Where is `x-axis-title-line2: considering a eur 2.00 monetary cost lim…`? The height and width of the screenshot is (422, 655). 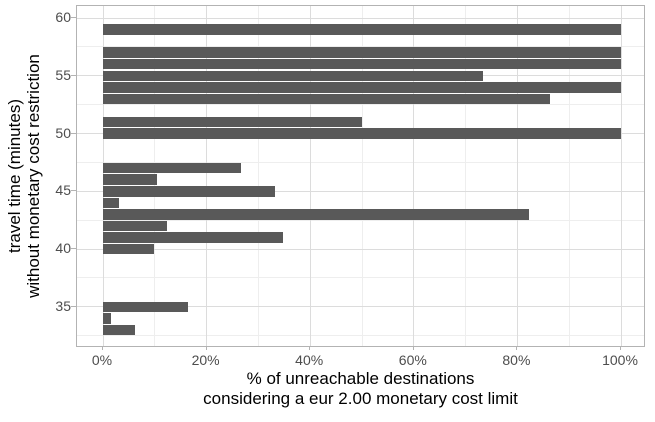
x-axis-title-line2: considering a eur 2.00 monetary cost lim… is located at coordinates (360, 398).